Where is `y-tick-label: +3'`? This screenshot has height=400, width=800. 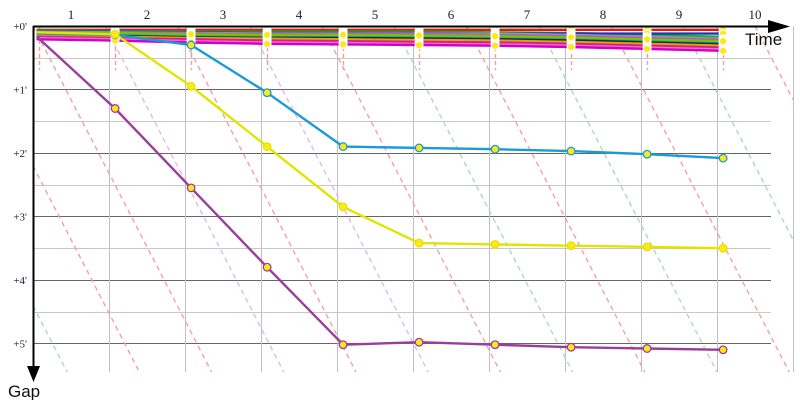
y-tick-label: +3' is located at coordinates (20, 218).